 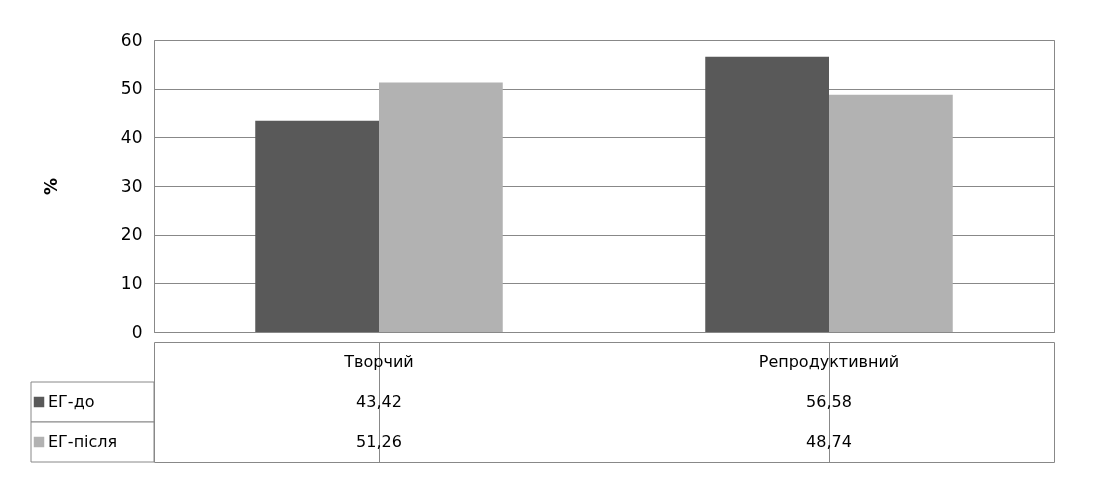 What do you see at coordinates (131, 234) in the screenshot?
I see `y-tick-label: 20` at bounding box center [131, 234].